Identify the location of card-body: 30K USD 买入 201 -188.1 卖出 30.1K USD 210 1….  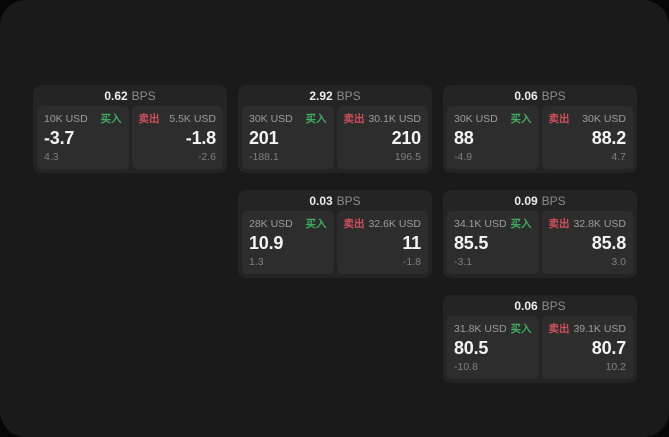
(335, 137).